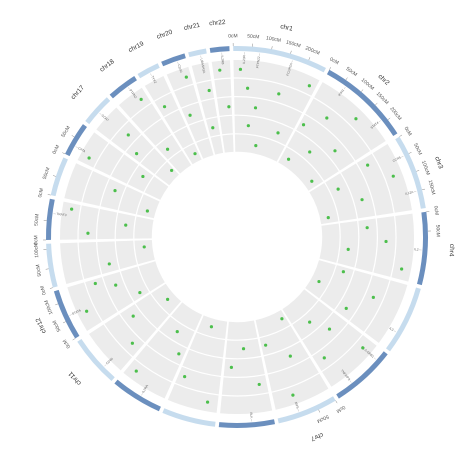 The width and height of the screenshot is (474, 475). I want to click on data-point-chr12-120-t2, so click(95, 283).